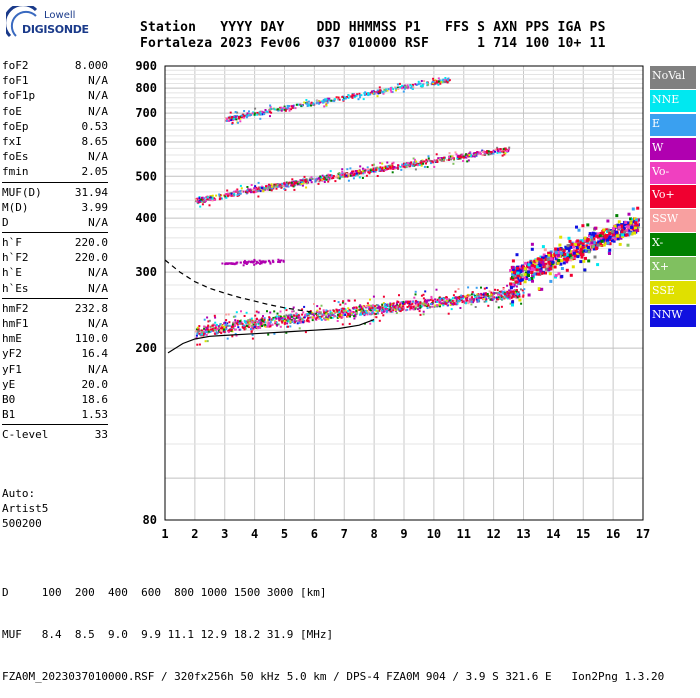 This screenshot has width=700, height=698. What do you see at coordinates (269, 306) in the screenshot?
I see `profile-curves` at bounding box center [269, 306].